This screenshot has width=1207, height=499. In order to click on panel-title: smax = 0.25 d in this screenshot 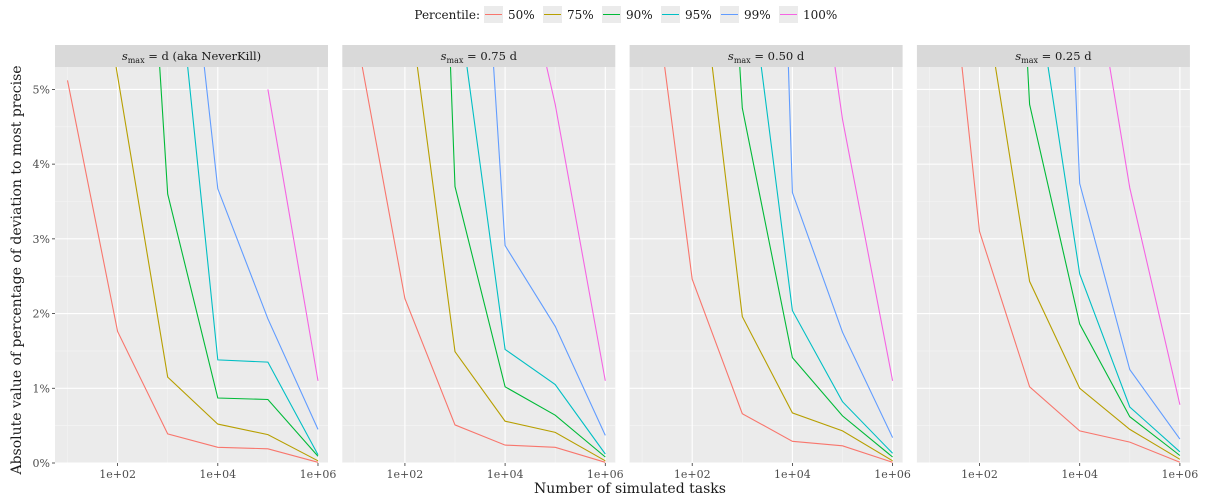, I will do `click(1053, 57)`.